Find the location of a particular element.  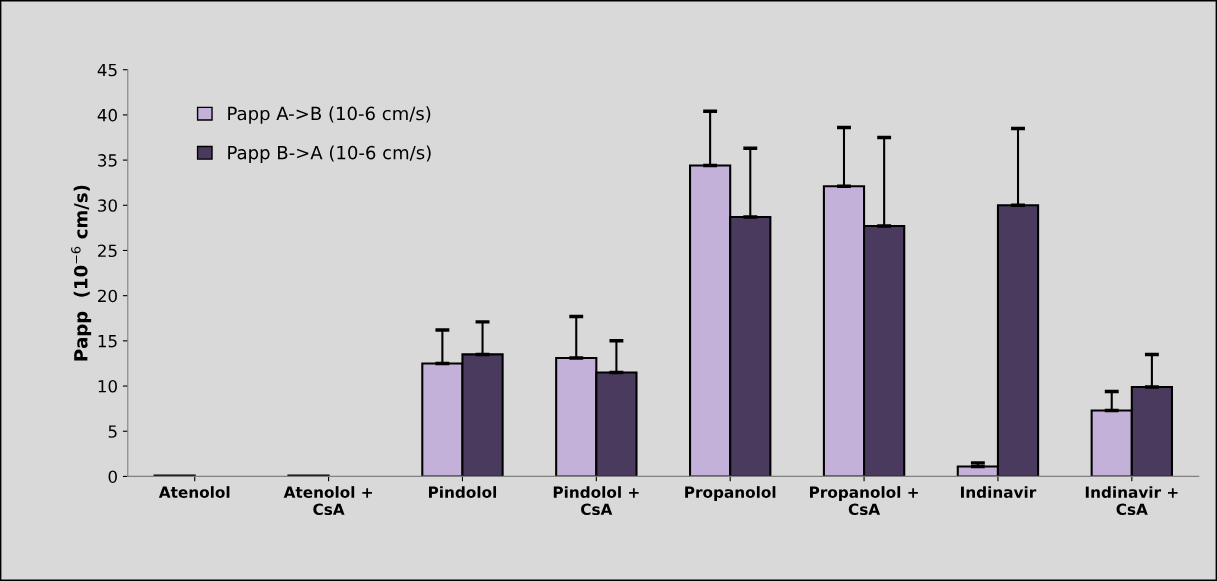

y-tick-label: 20 is located at coordinates (107, 296).